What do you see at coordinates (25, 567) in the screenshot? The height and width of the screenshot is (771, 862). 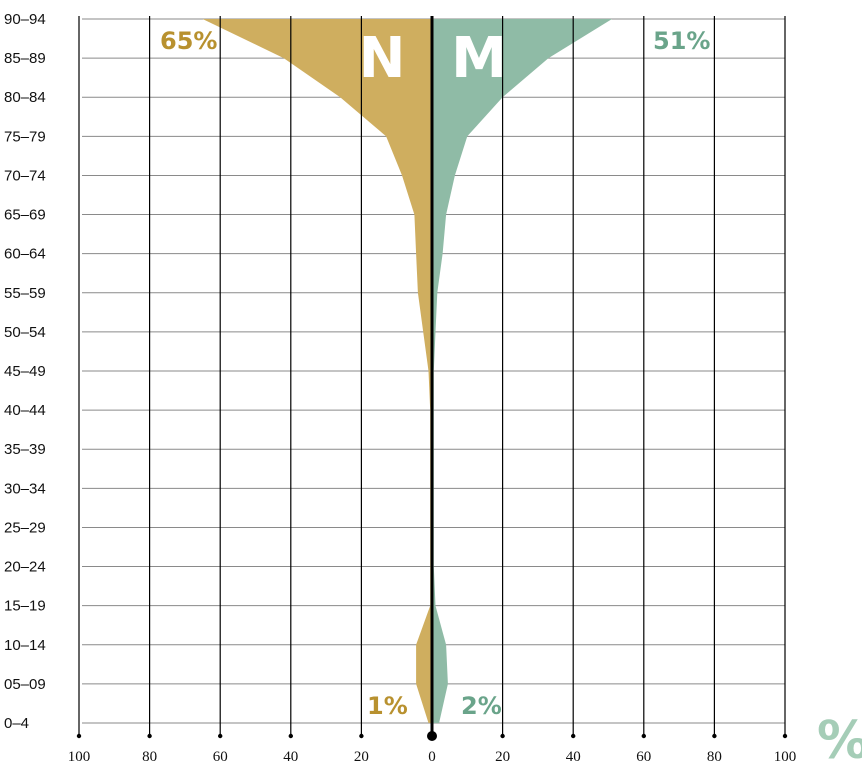 I see `y-tick-label: 20–24` at bounding box center [25, 567].